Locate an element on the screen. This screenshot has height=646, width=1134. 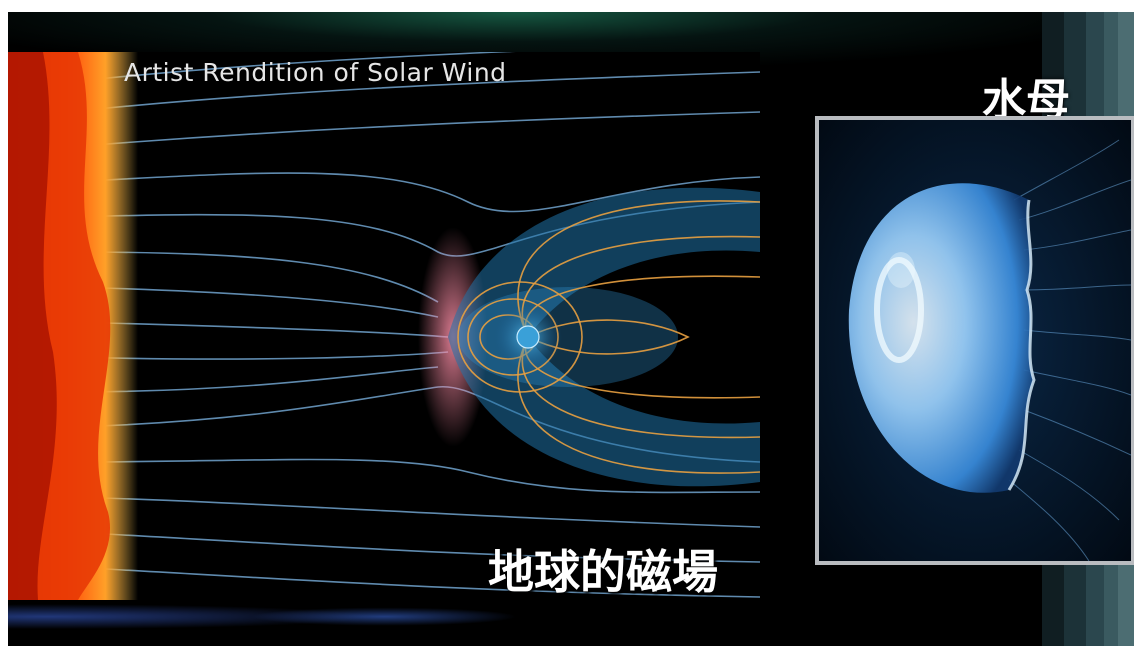
bottom-glow is located at coordinates (408, 621).